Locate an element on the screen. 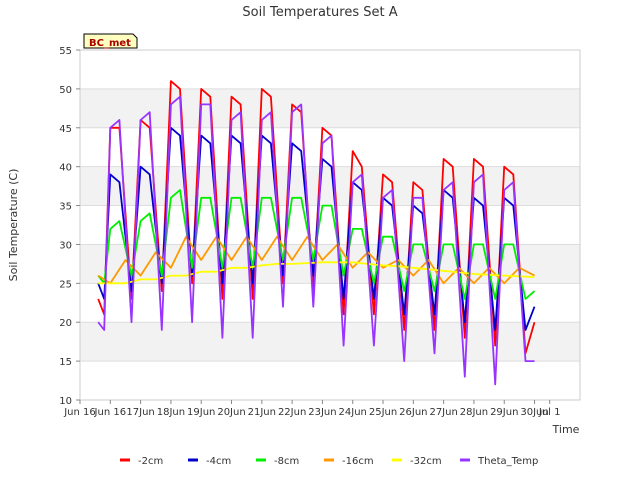 This screenshot has width=640, height=484. x-tick-label: 19Jun is located at coordinates (201, 412).